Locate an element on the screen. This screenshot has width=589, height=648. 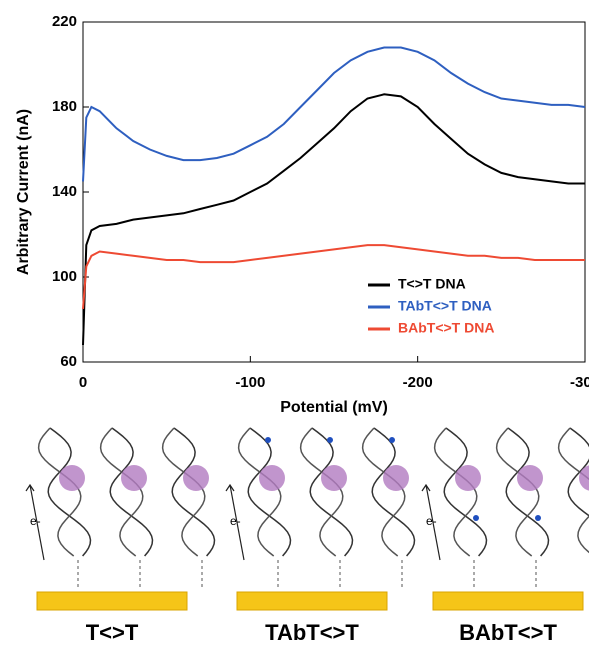
y-tick-label: 100 is located at coordinates (64, 276).